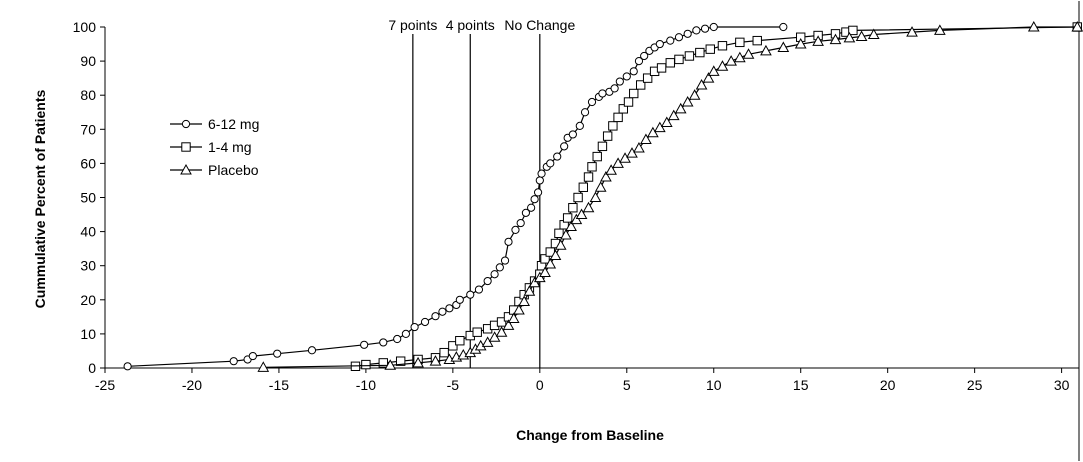  What do you see at coordinates (186, 147) in the screenshot?
I see `legend-marker` at bounding box center [186, 147].